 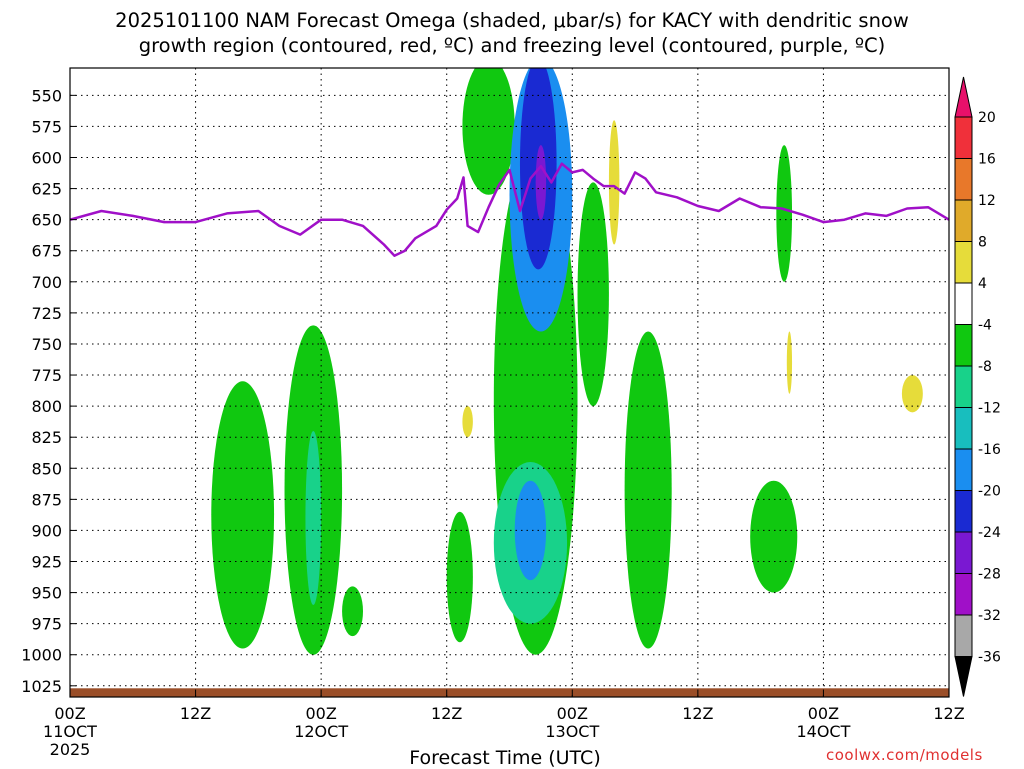 I want to click on freezing-level-contour, so click(x=509, y=209).